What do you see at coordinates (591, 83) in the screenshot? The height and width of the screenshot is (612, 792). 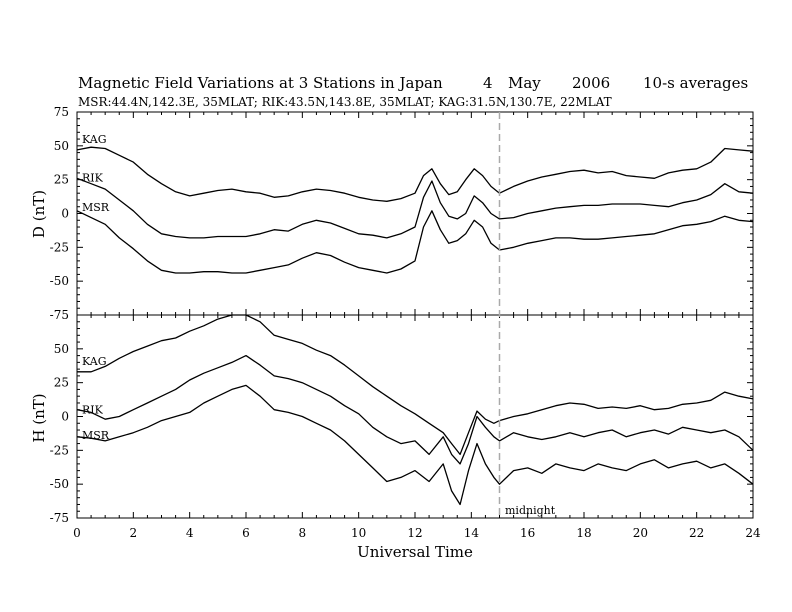 I see `date-year: 2006` at bounding box center [591, 83].